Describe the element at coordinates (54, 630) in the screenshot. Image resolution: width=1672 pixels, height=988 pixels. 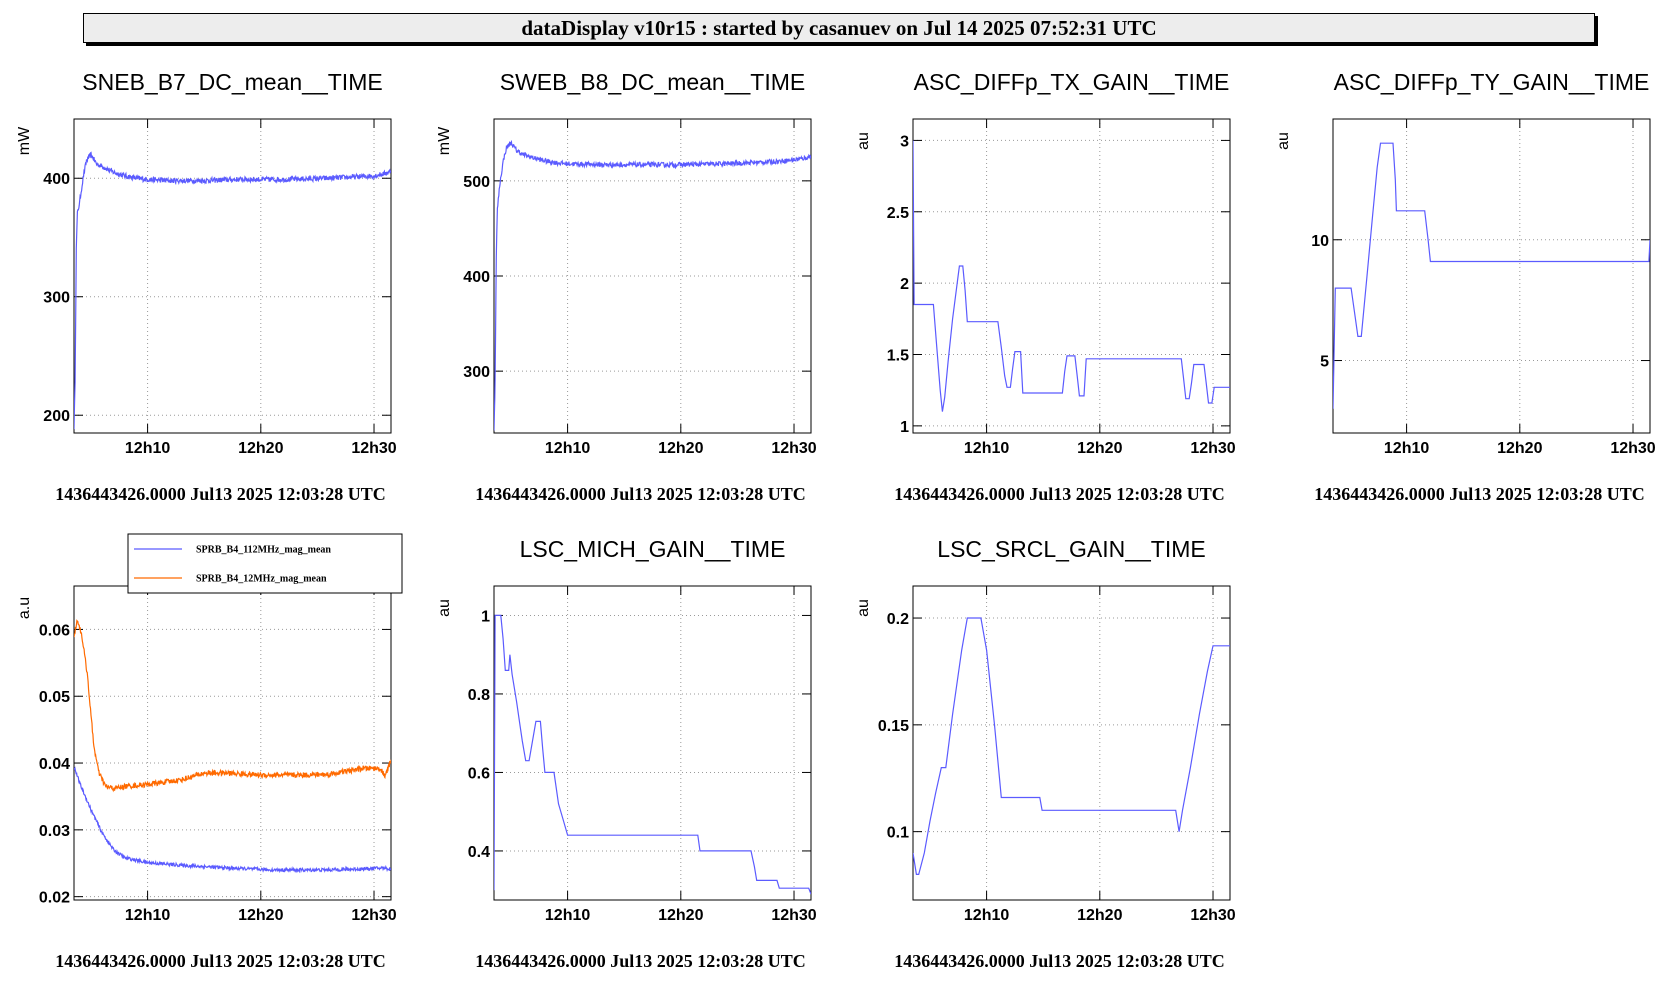
I see `y-tick-label: 0.06` at that location.